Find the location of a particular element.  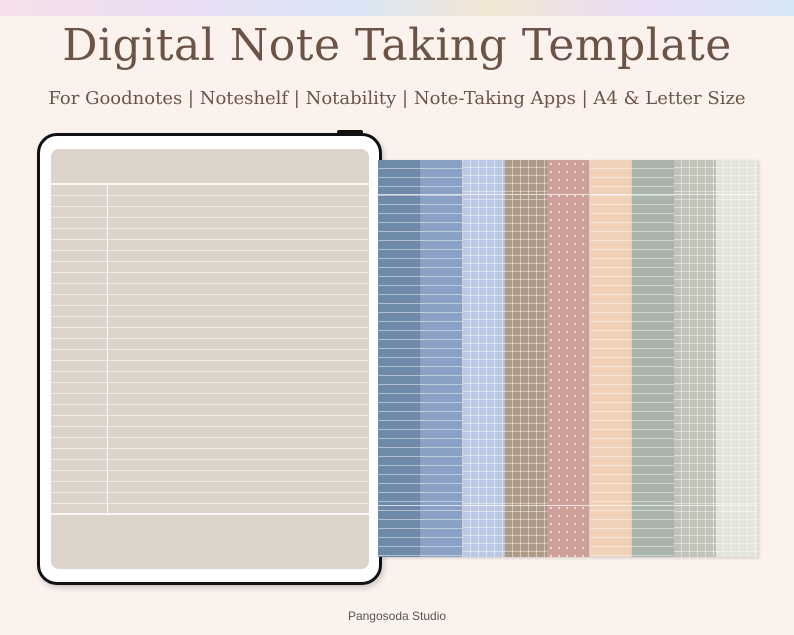

template-page-lavender-grid is located at coordinates (483, 358).